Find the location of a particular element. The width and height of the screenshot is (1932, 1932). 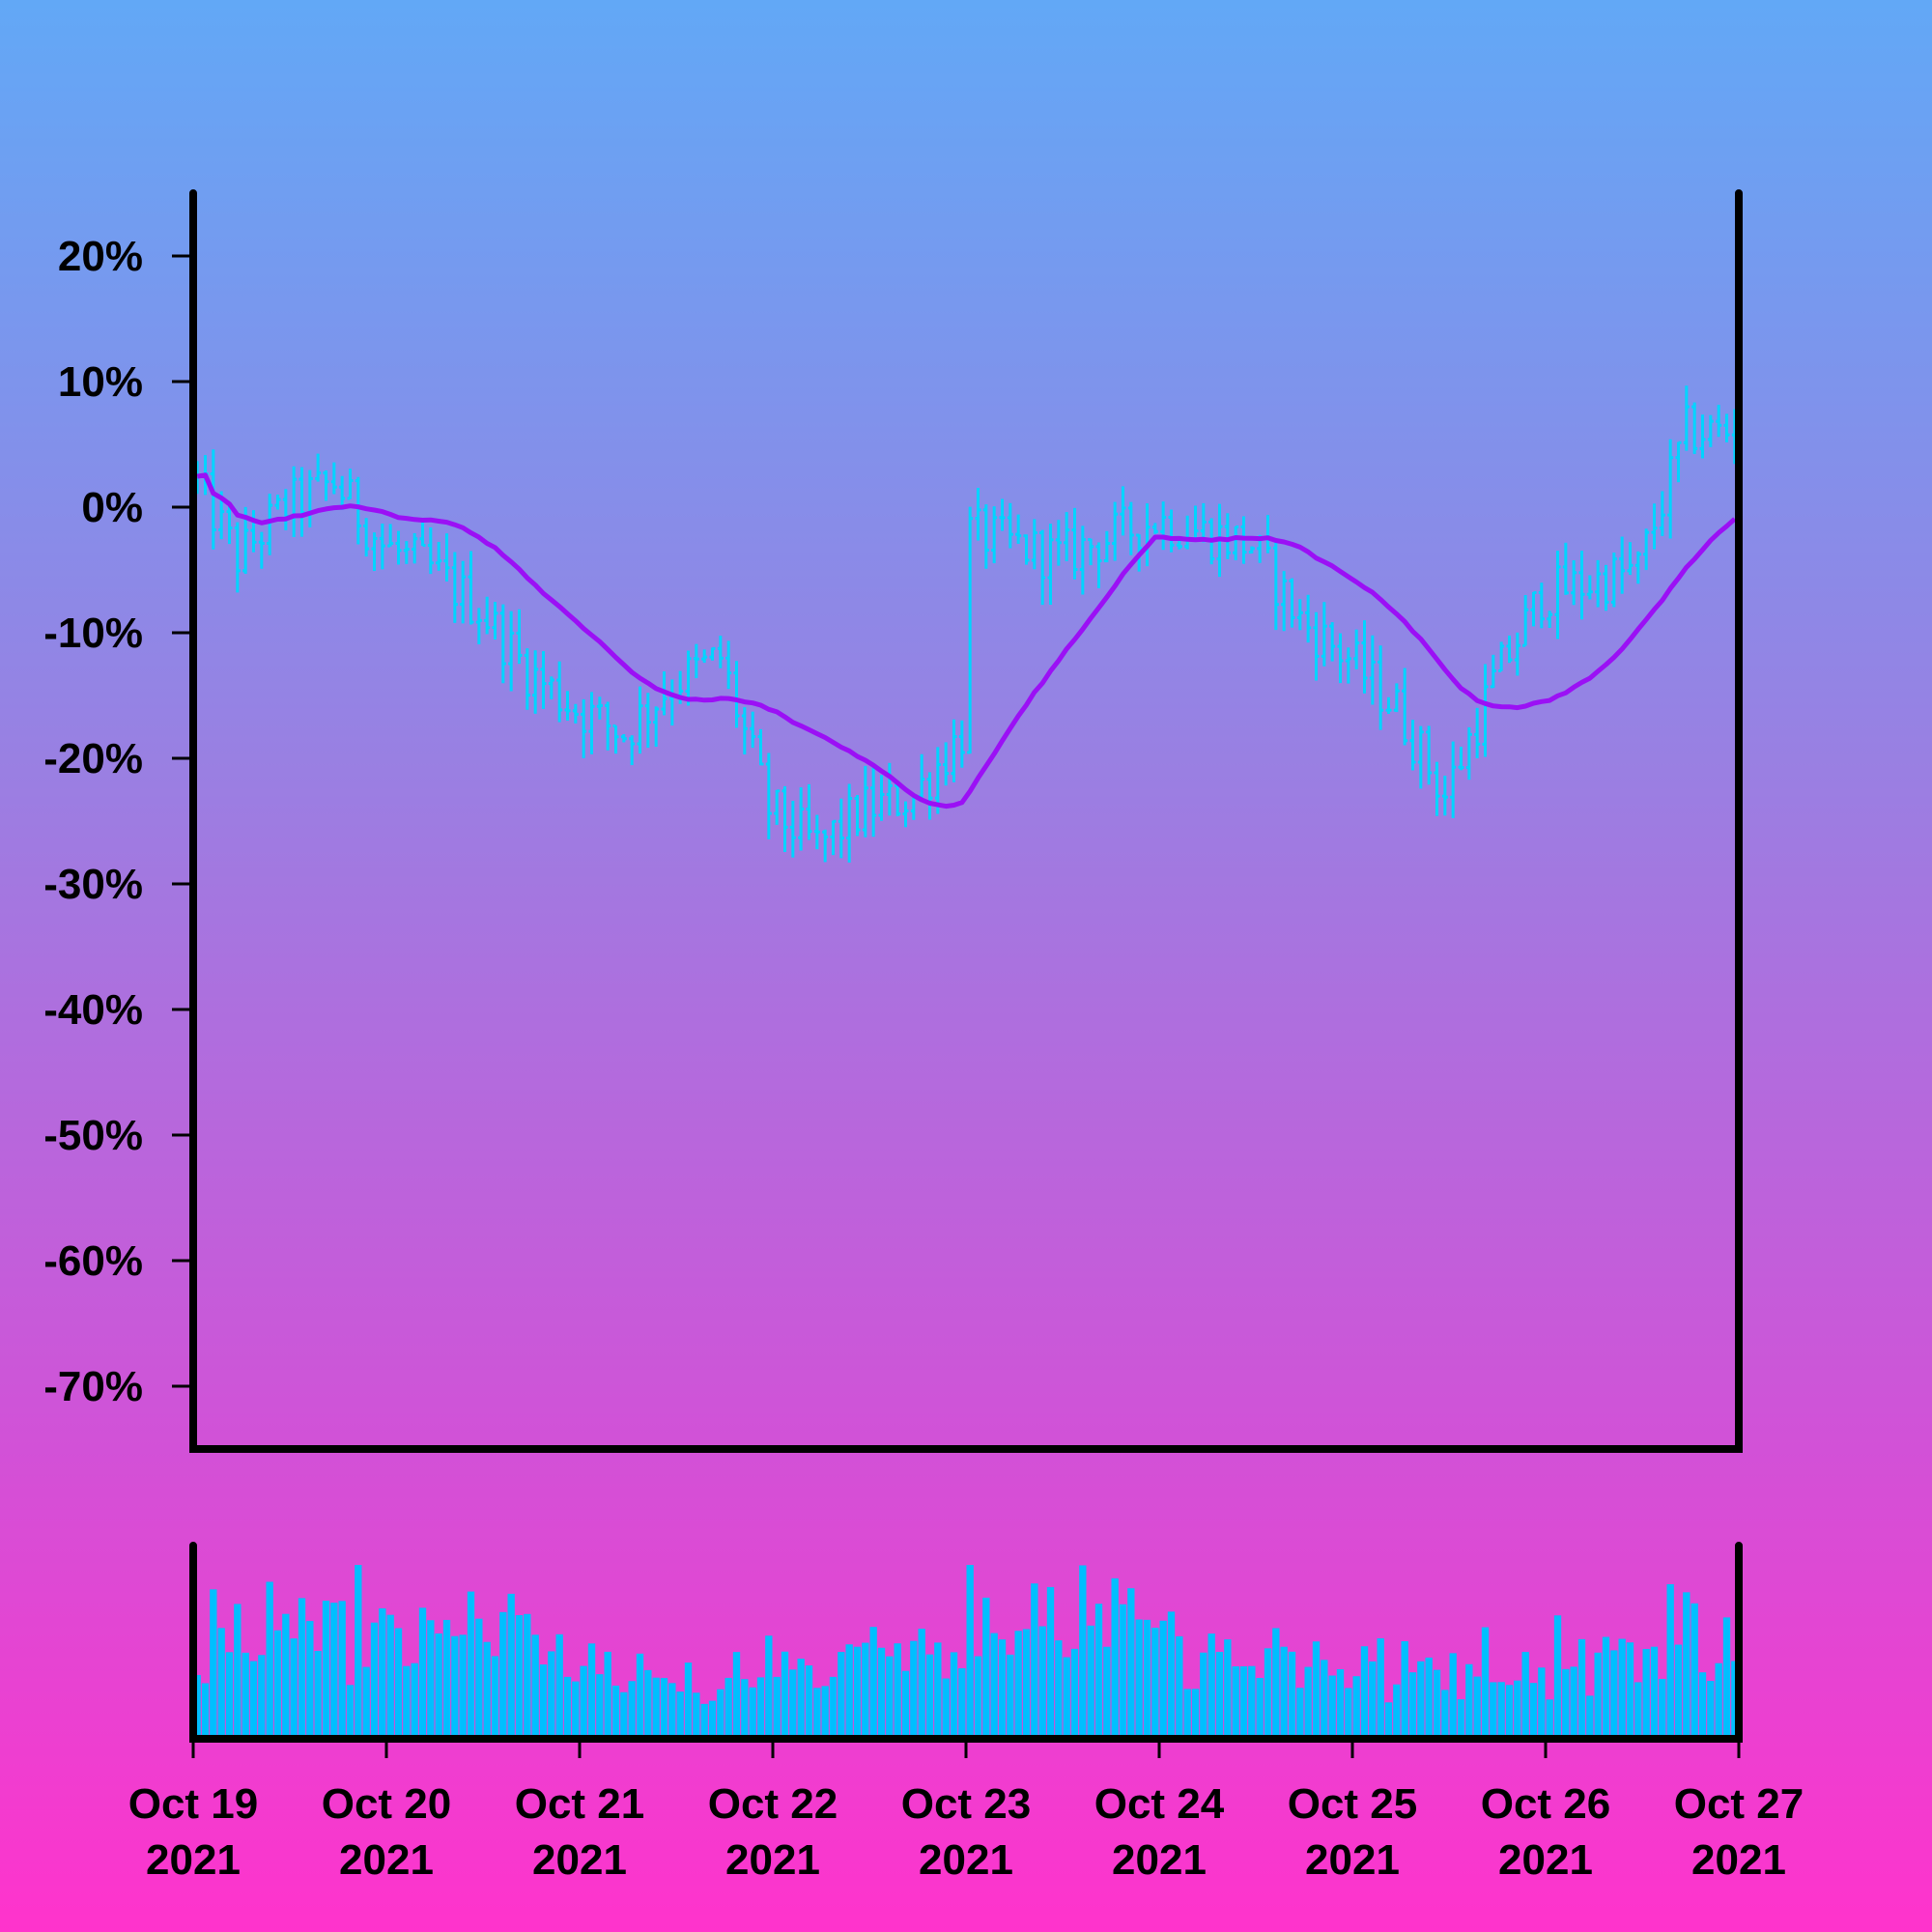

y-ticks: 20% 10% 0% -10% -20% -30% -40% -50% -60% -70% is located at coordinates (118, 821).